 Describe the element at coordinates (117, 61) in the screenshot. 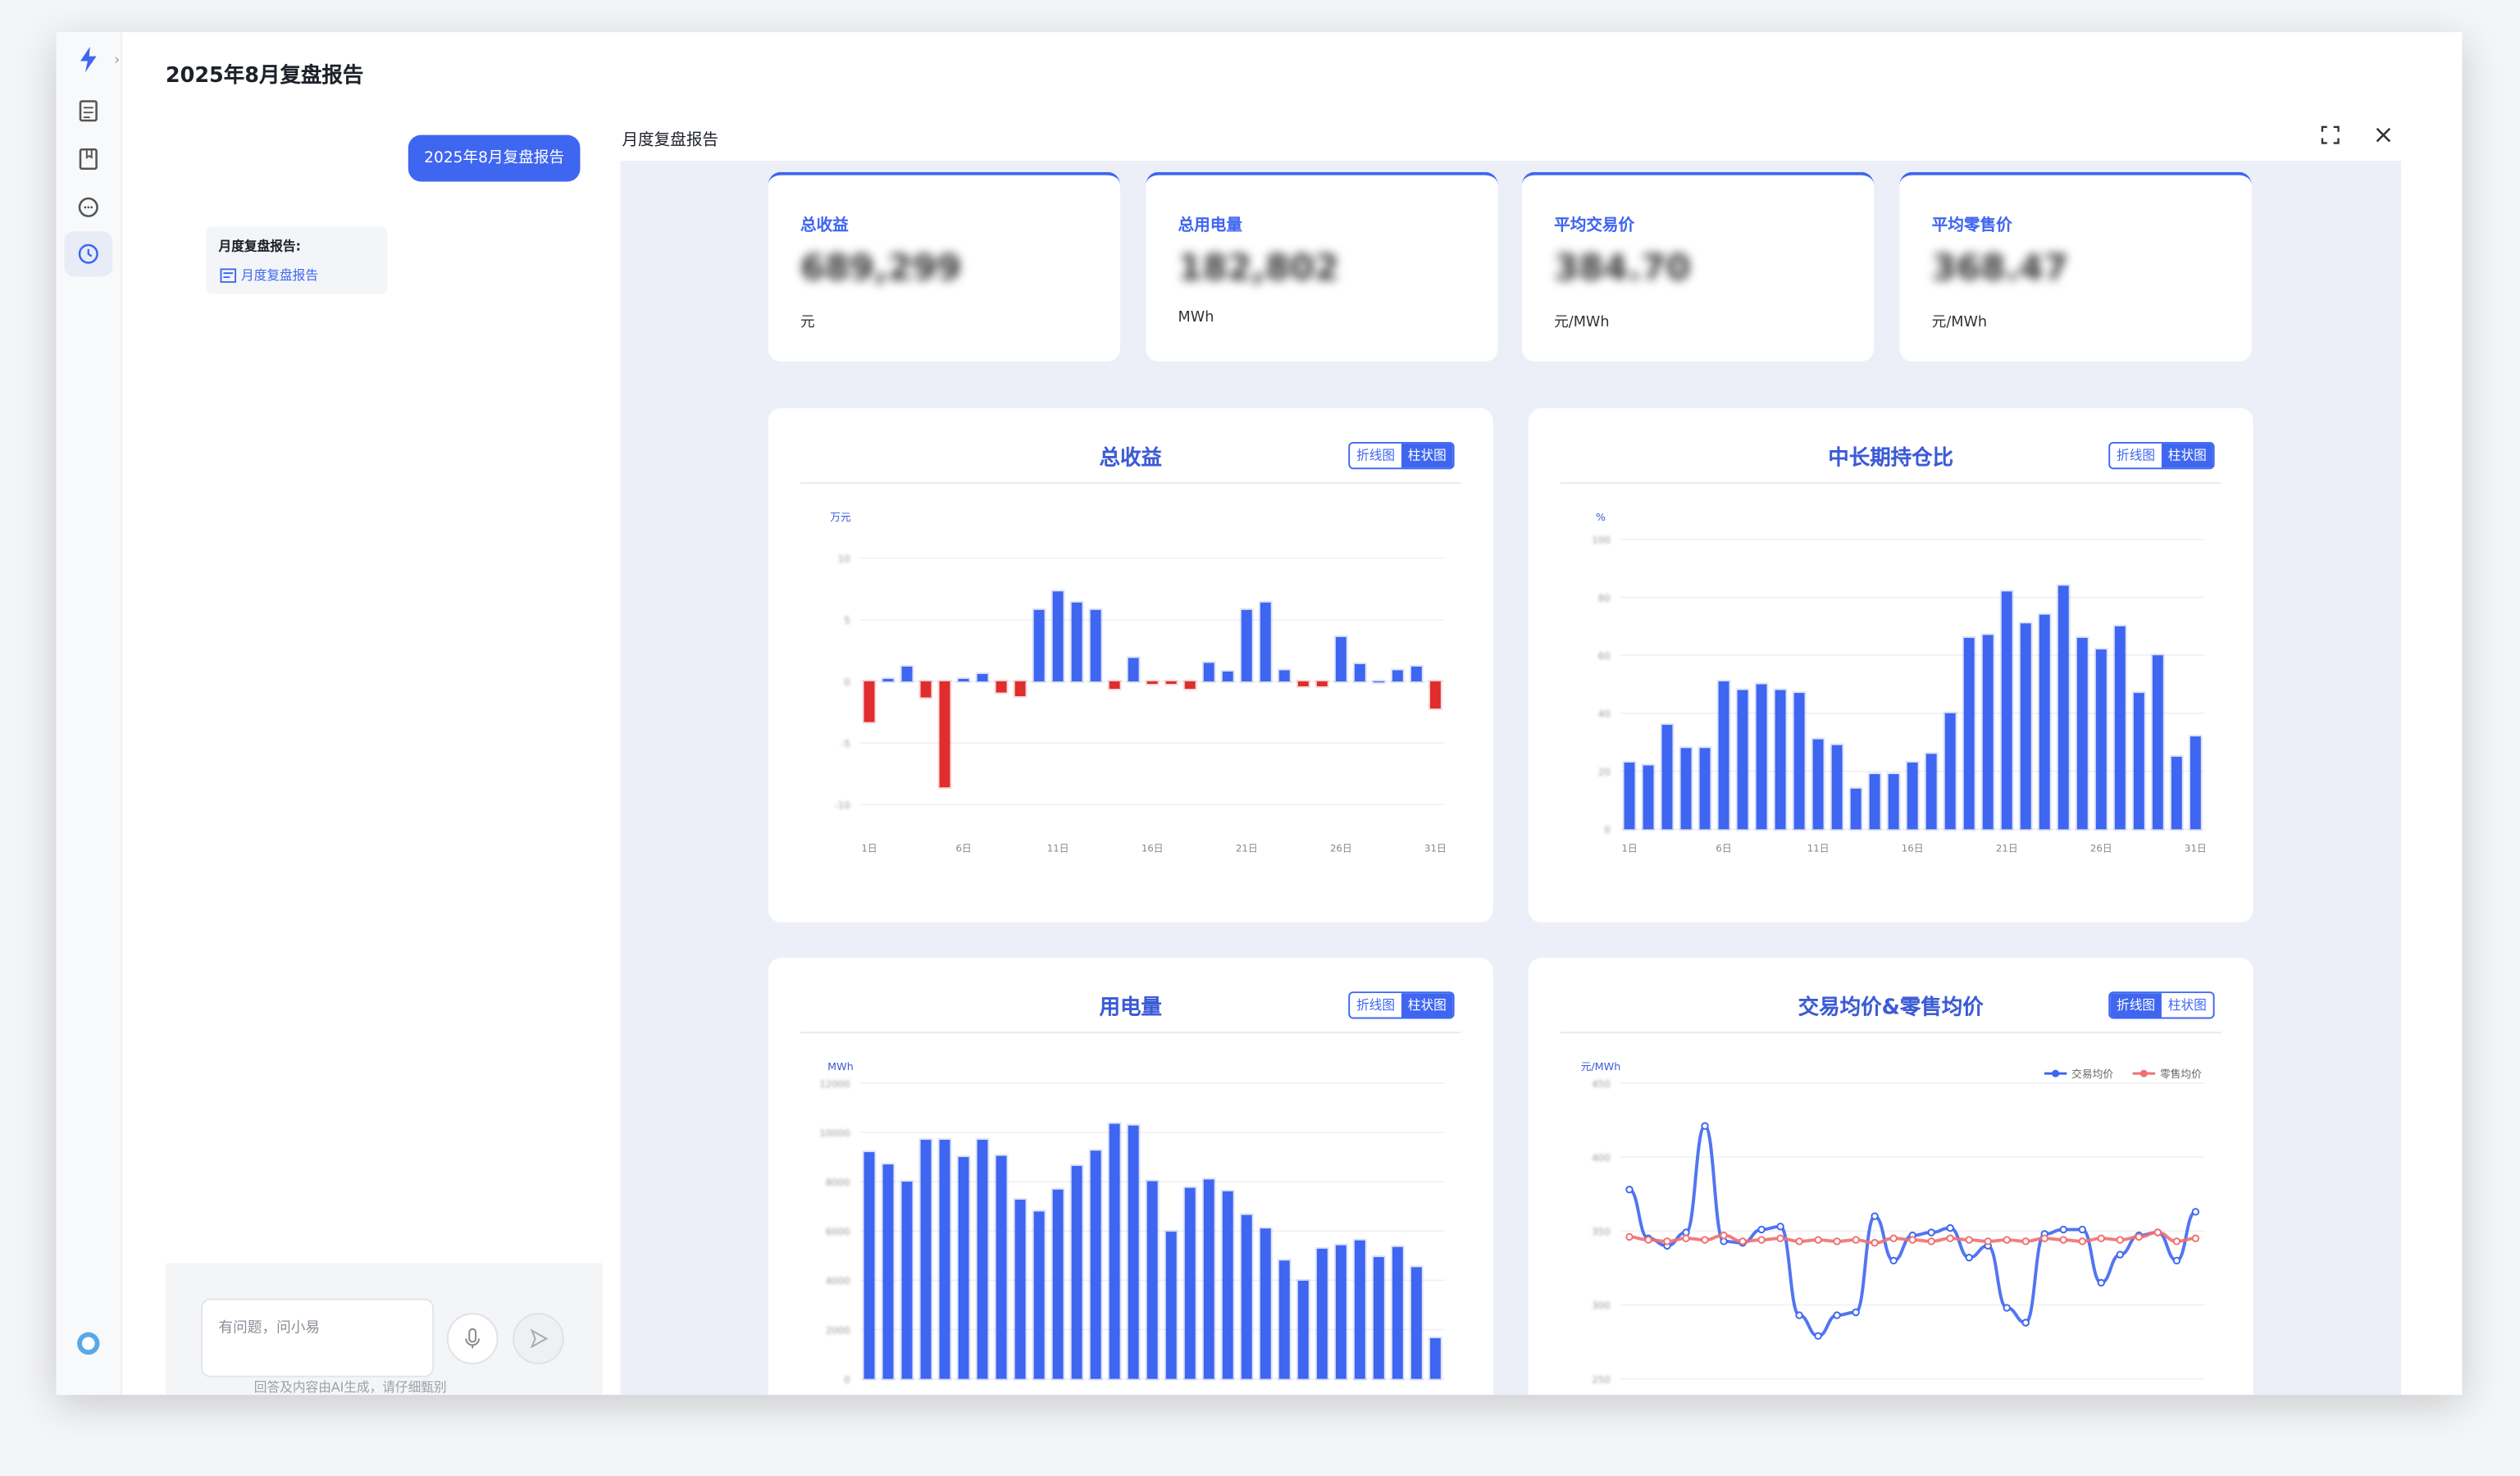

I see `expand-arrow: ›` at that location.